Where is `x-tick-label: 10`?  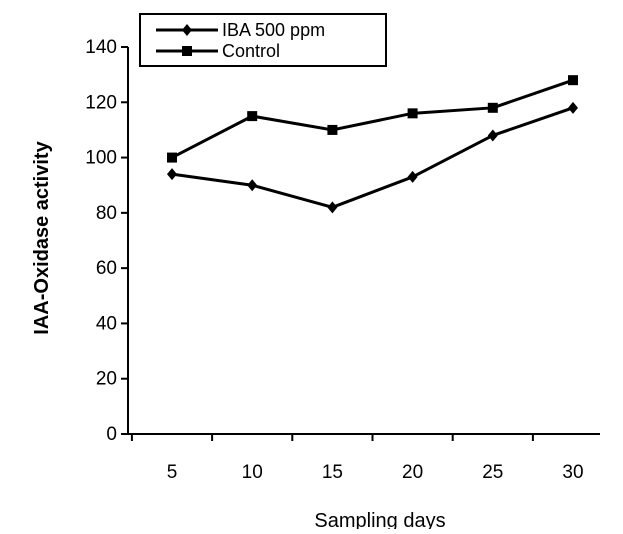 x-tick-label: 10 is located at coordinates (252, 472).